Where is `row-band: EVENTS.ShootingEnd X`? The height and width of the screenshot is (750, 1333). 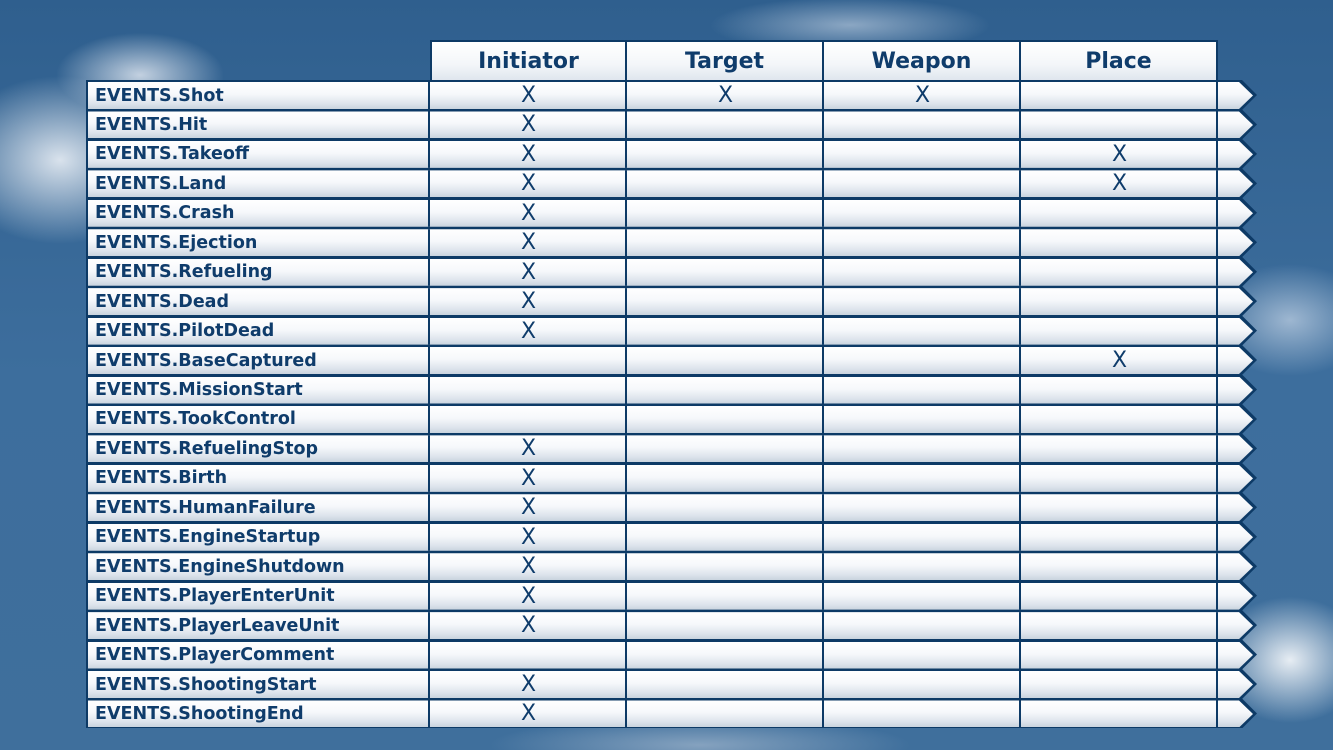 row-band: EVENTS.ShootingEnd X is located at coordinates (670, 714).